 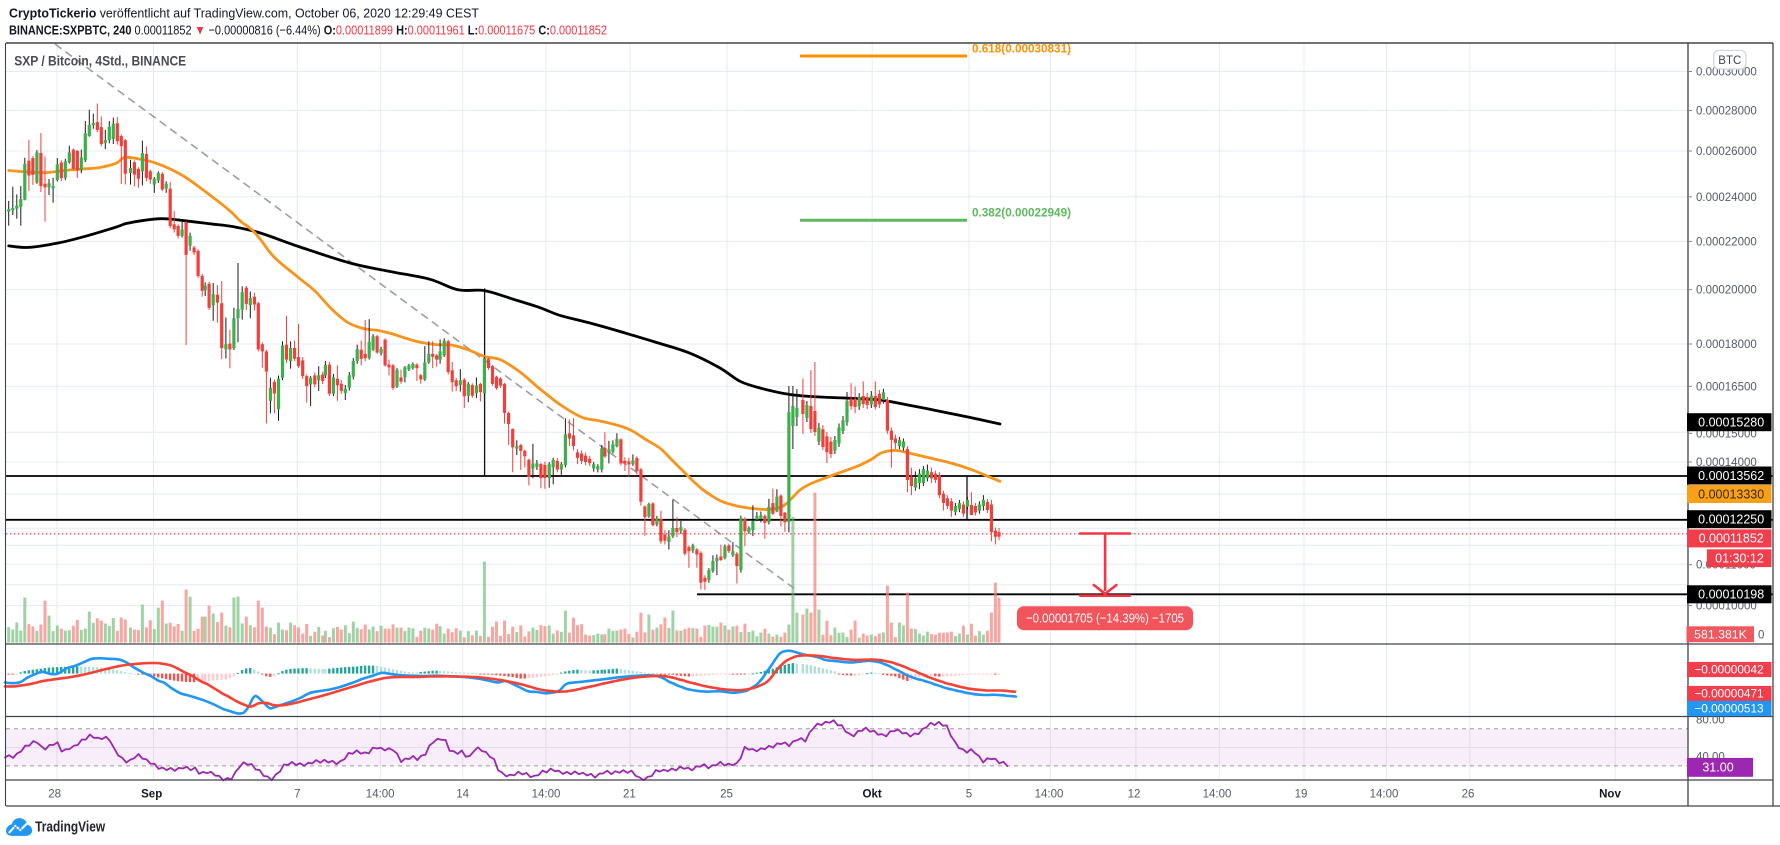 I want to click on svg-text: 0.382(0.00022949), so click(x=1021, y=214).